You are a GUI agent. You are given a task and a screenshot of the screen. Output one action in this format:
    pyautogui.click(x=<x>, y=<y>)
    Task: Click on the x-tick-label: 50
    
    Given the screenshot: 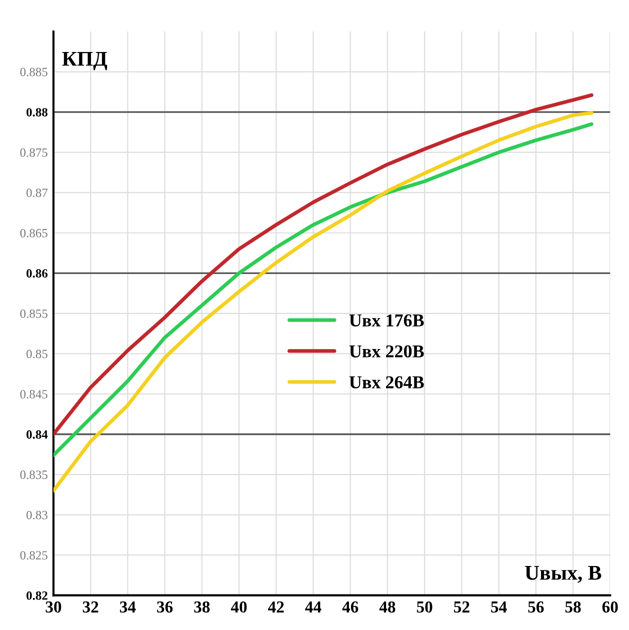 What is the action you would take?
    pyautogui.click(x=424, y=607)
    